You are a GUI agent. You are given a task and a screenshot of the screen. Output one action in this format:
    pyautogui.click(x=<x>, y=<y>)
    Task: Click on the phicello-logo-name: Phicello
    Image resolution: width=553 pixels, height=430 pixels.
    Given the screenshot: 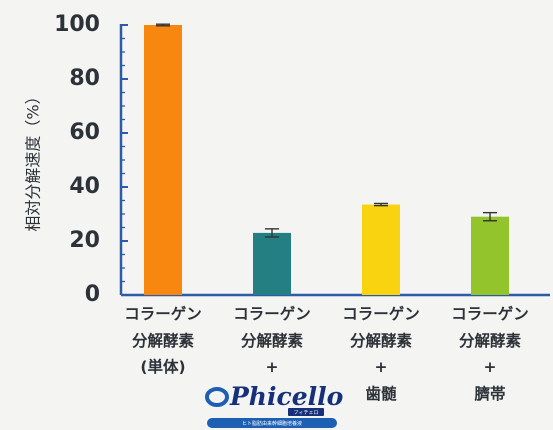 What is the action you would take?
    pyautogui.click(x=286, y=396)
    